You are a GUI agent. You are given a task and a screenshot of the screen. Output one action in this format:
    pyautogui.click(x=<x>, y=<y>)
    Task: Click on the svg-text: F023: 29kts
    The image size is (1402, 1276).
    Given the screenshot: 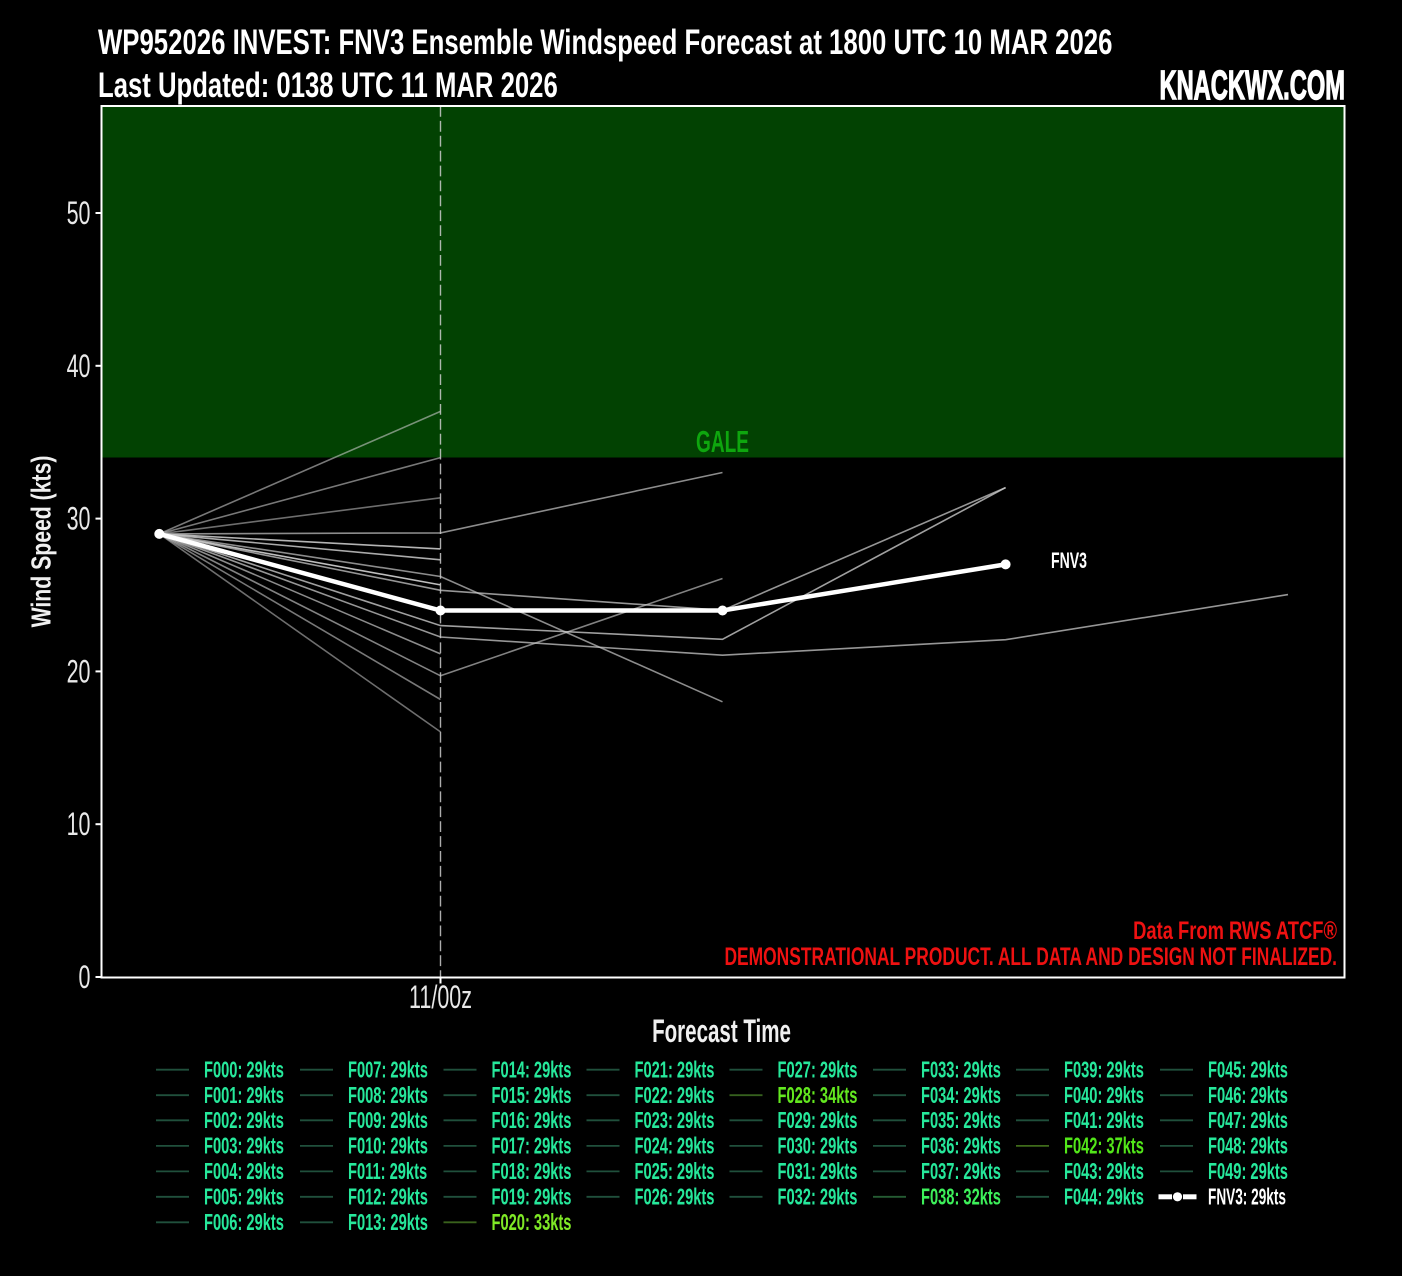 What is the action you would take?
    pyautogui.click(x=675, y=1121)
    